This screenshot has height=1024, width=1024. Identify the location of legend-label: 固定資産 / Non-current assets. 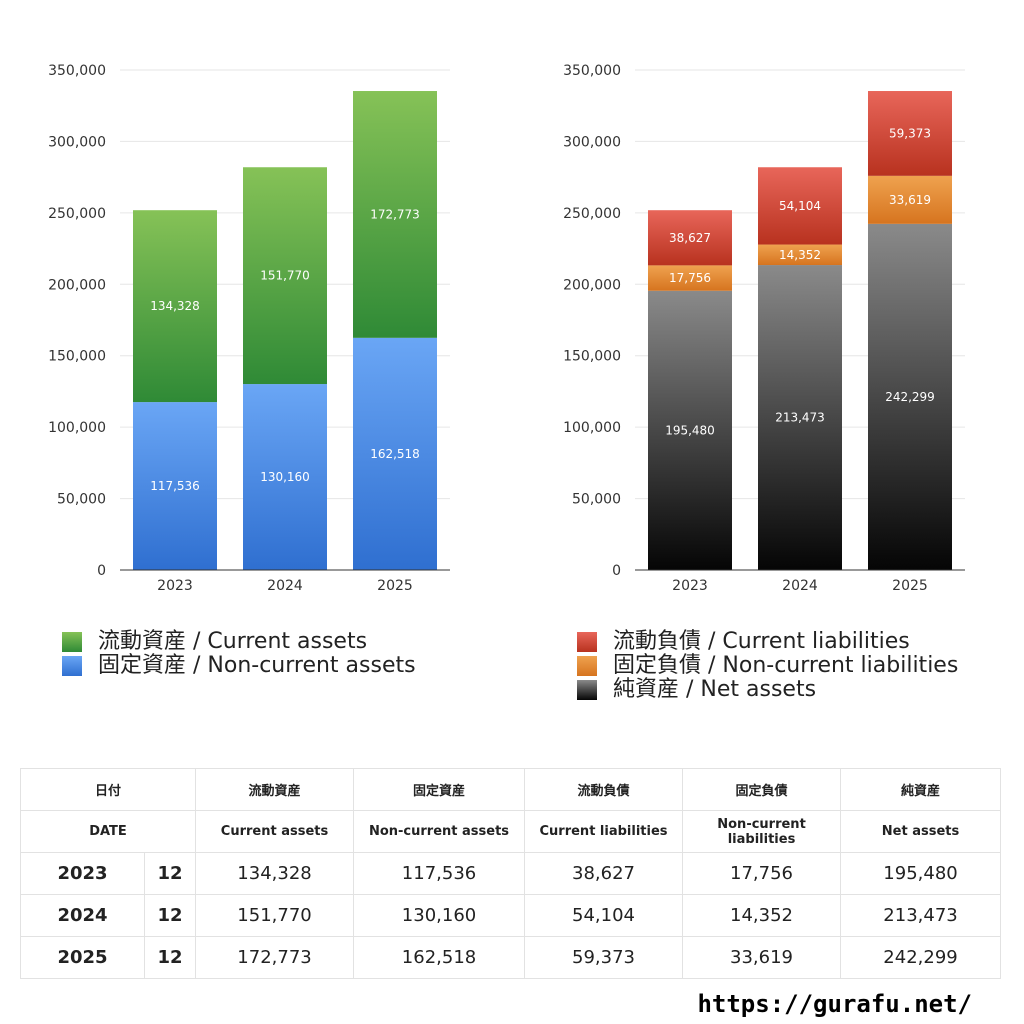
(257, 665).